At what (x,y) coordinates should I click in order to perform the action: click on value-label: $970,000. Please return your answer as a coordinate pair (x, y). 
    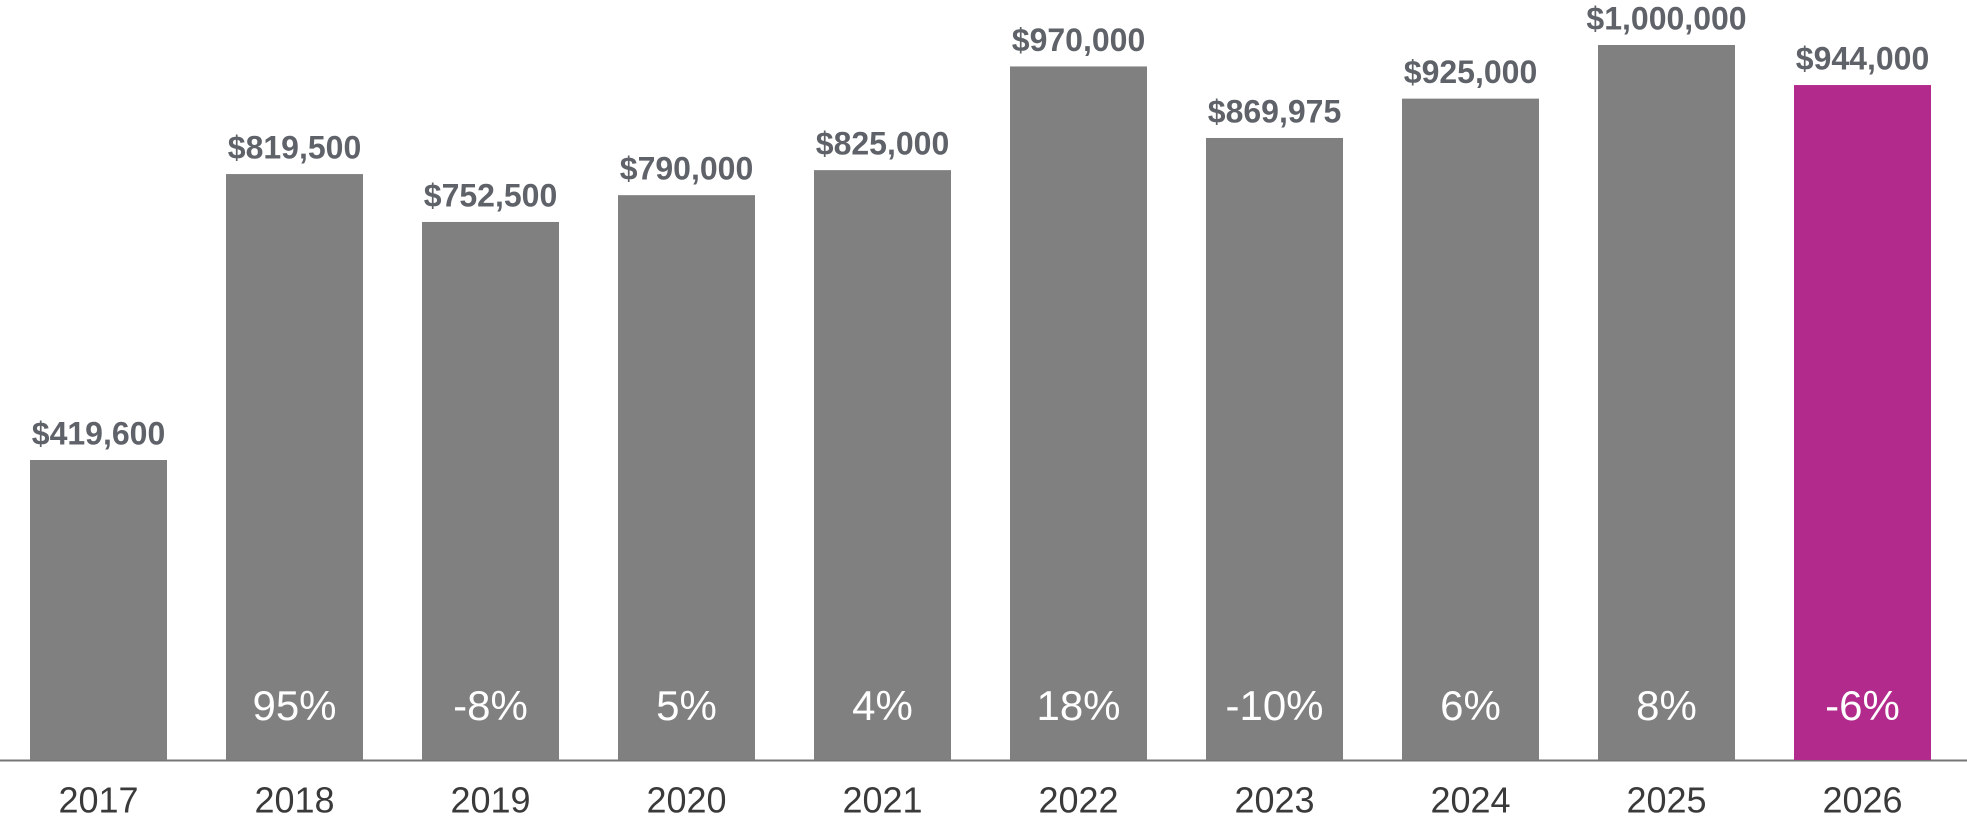
    Looking at the image, I should click on (1078, 40).